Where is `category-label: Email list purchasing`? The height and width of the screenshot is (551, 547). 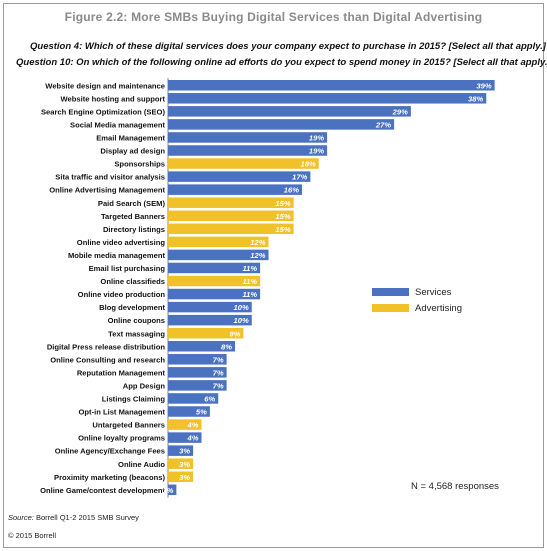
category-label: Email list purchasing is located at coordinates (127, 268).